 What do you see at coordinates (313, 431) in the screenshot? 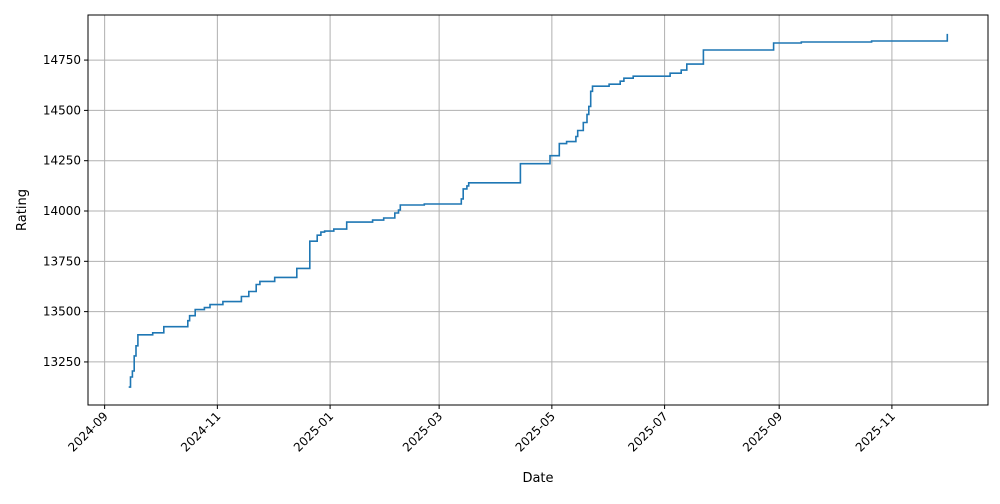
I see `x-tick-label: 2025-01` at bounding box center [313, 431].